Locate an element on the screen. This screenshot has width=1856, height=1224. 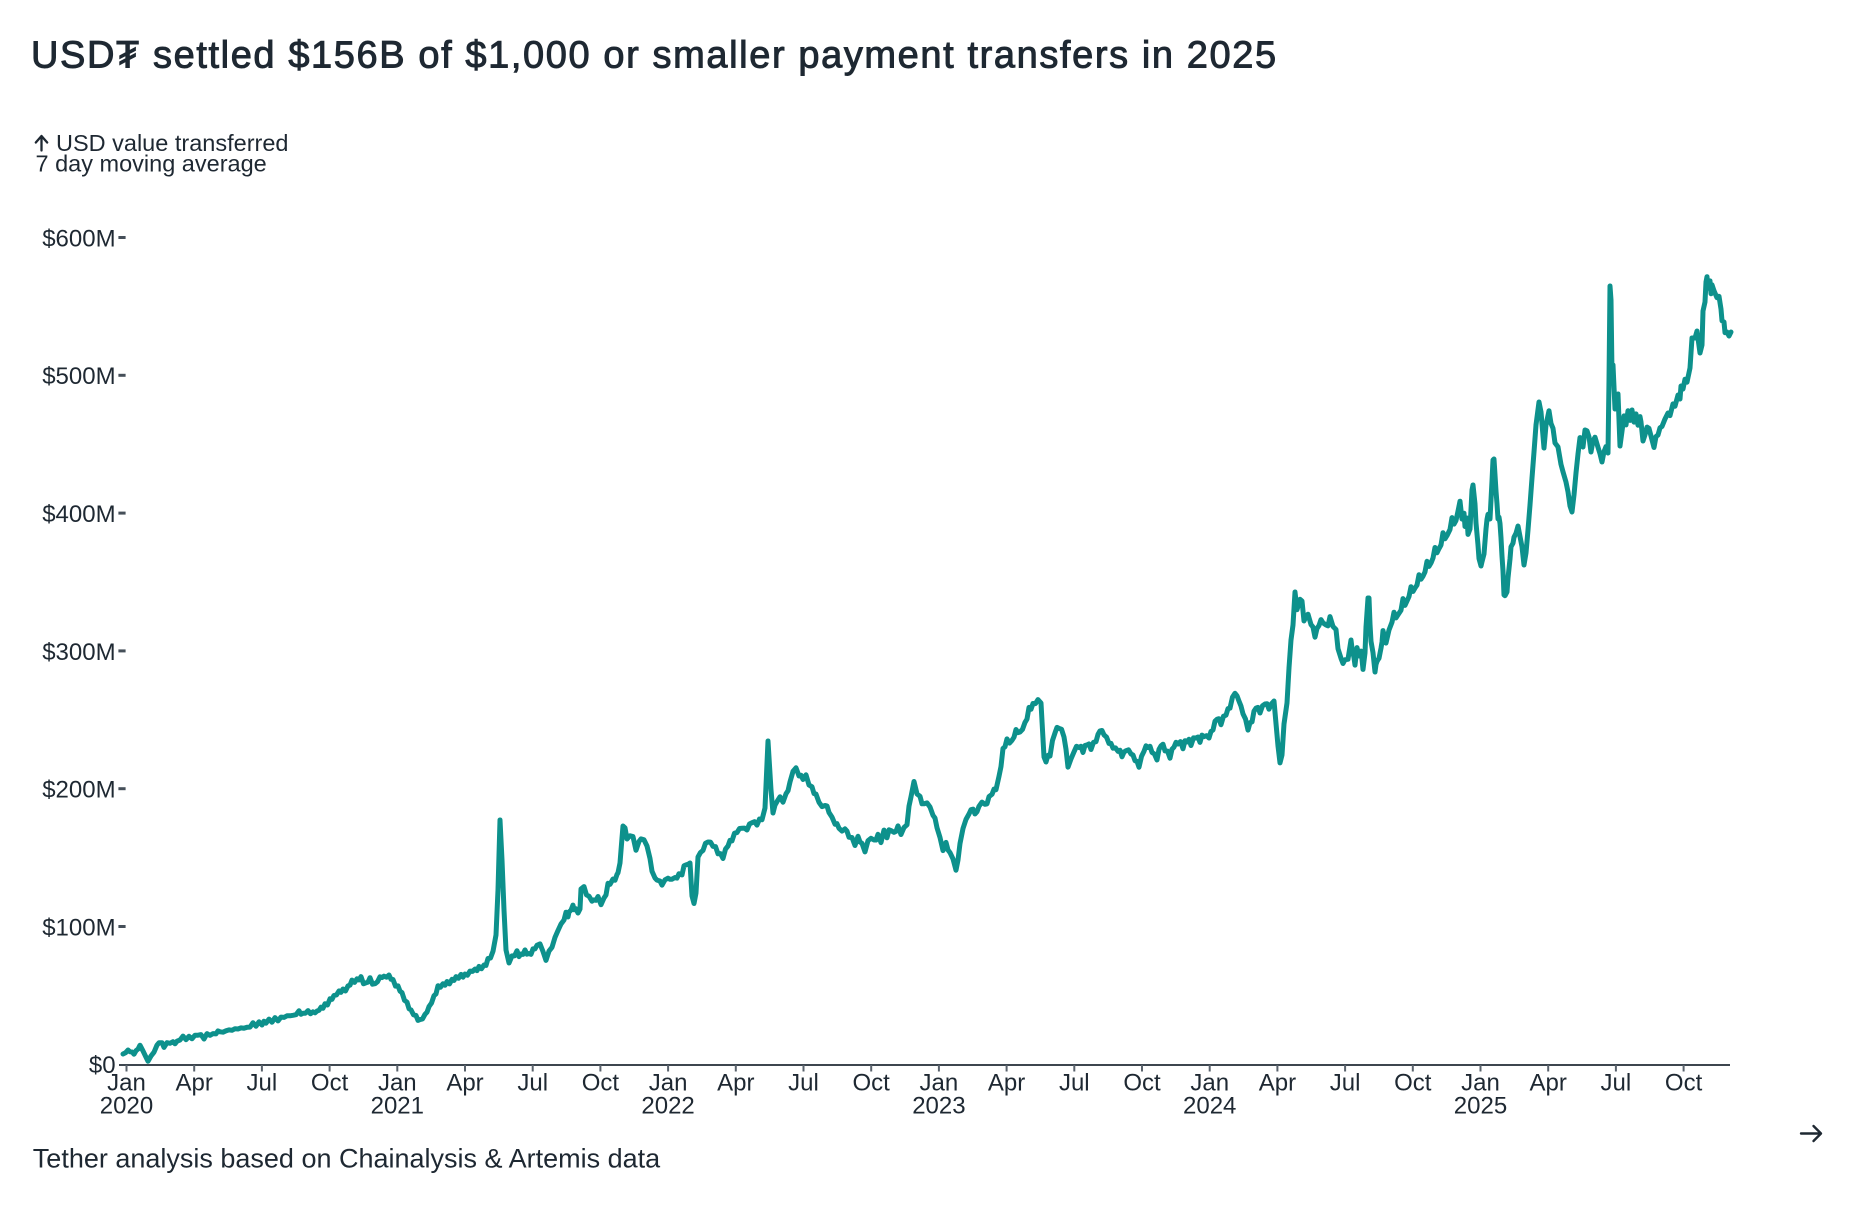
svg-text: $500M is located at coordinates (78, 376).